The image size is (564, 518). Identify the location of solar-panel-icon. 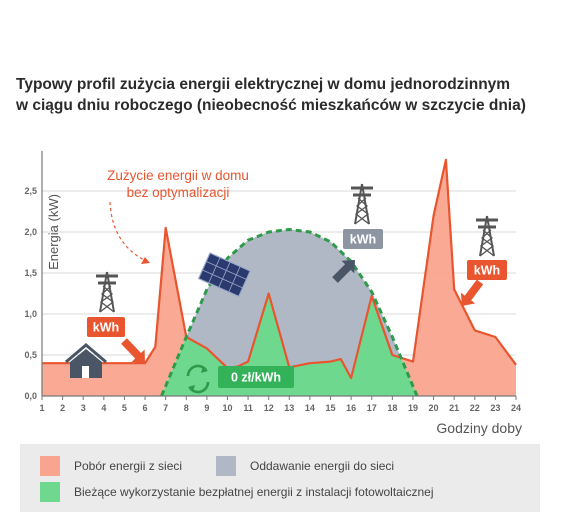
(224, 275).